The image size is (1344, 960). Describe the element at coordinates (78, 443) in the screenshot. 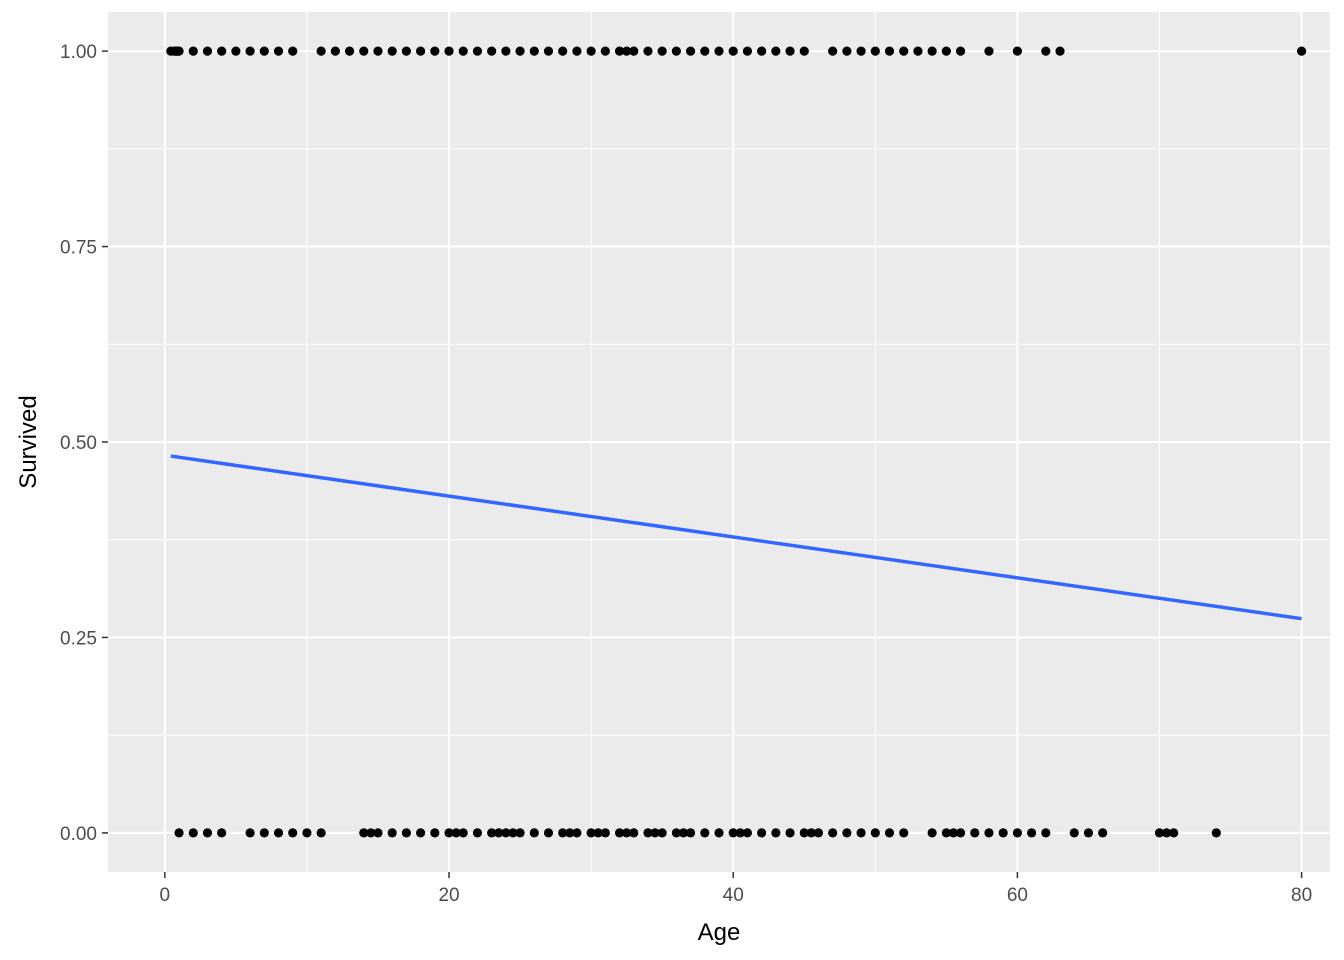

I see `y-tick-label: 0.50` at that location.